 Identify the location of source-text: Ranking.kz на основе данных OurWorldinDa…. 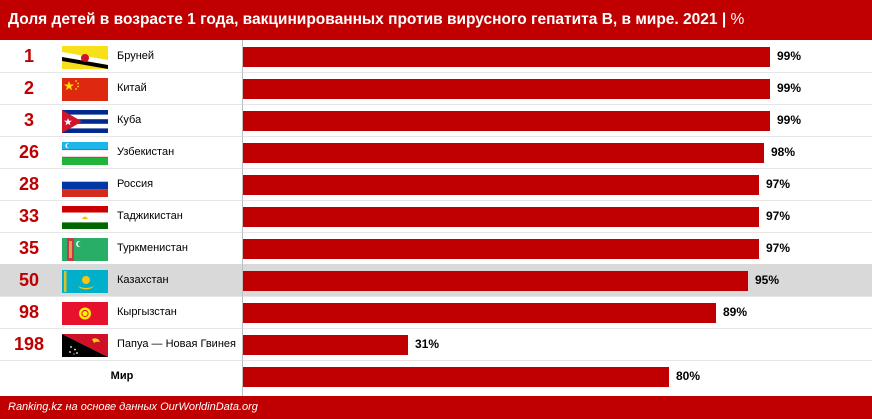
(133, 407).